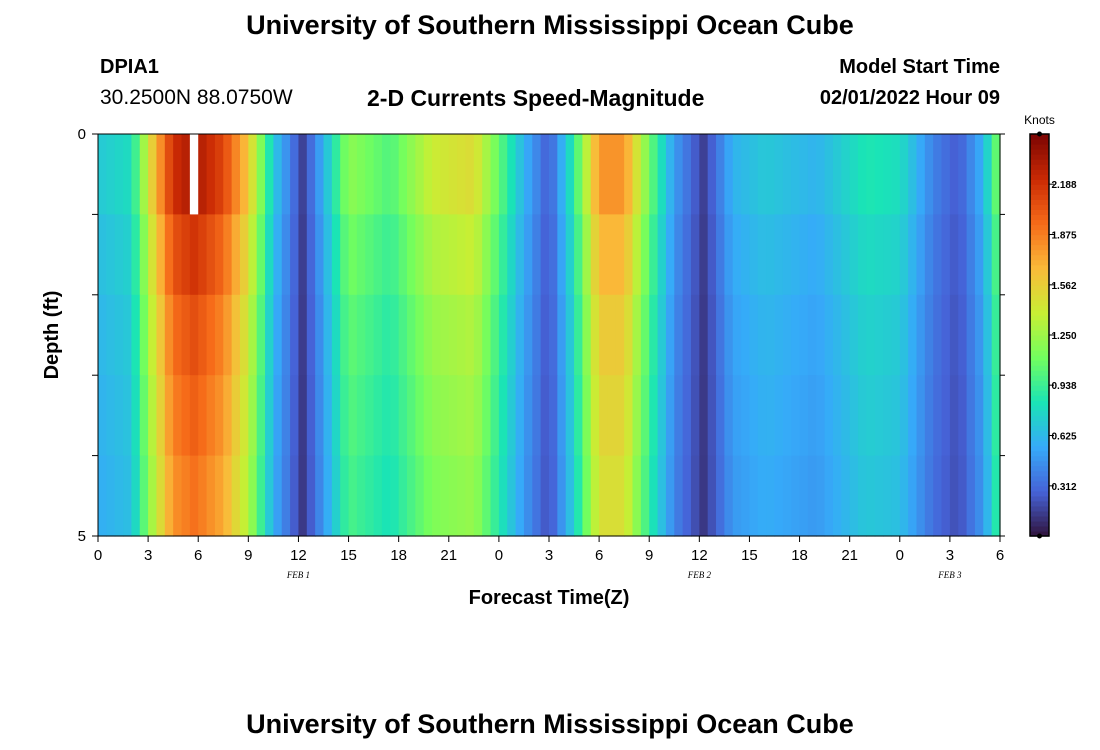 This screenshot has height=750, width=1100. What do you see at coordinates (1039, 536) in the screenshot?
I see `colorbar-bottom-cap` at bounding box center [1039, 536].